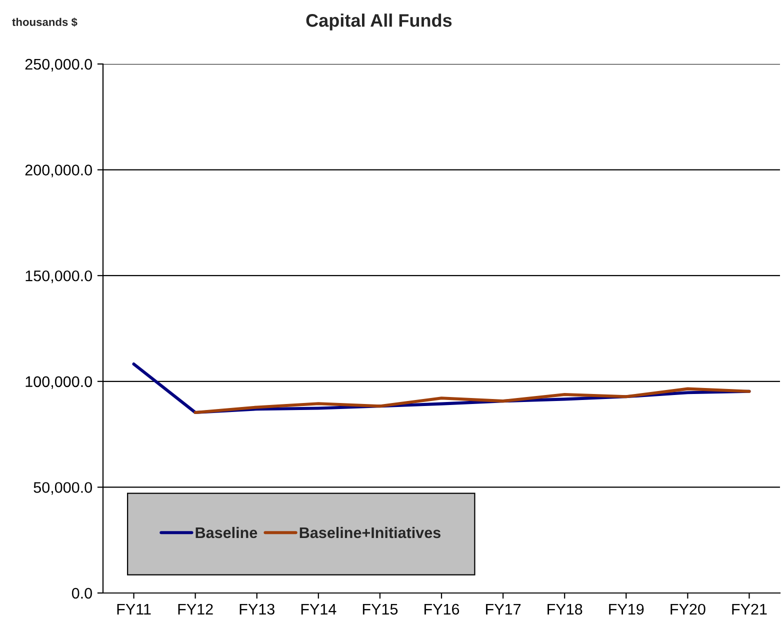  What do you see at coordinates (442, 609) in the screenshot?
I see `x-tick-label: FY16` at bounding box center [442, 609].